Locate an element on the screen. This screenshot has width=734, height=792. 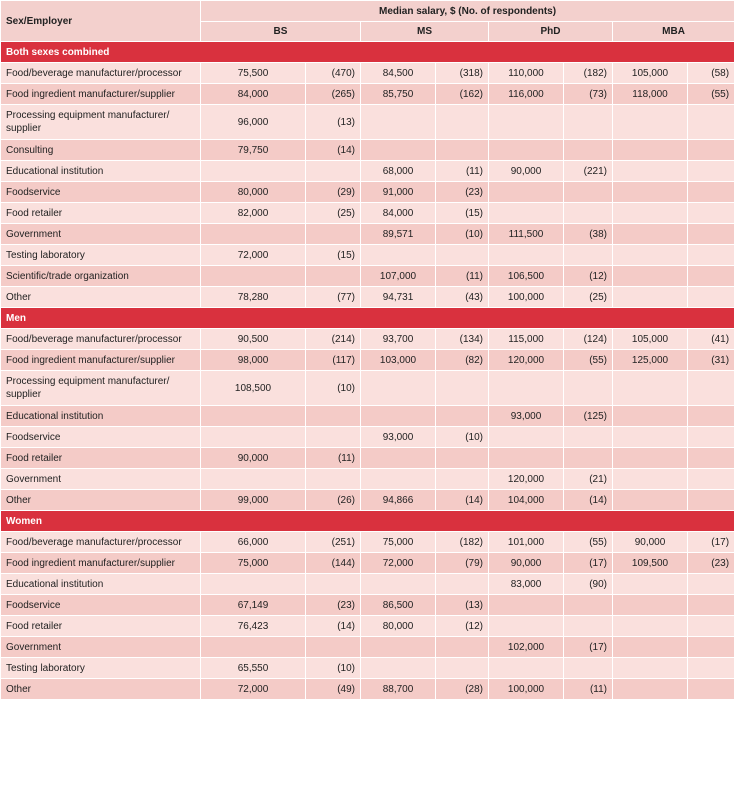
salary: 75,500 is located at coordinates (253, 73).